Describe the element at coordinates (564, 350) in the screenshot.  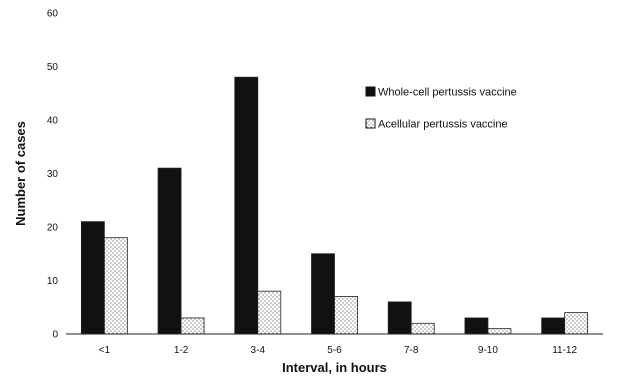
I see `x-tick-label: 11-12` at that location.